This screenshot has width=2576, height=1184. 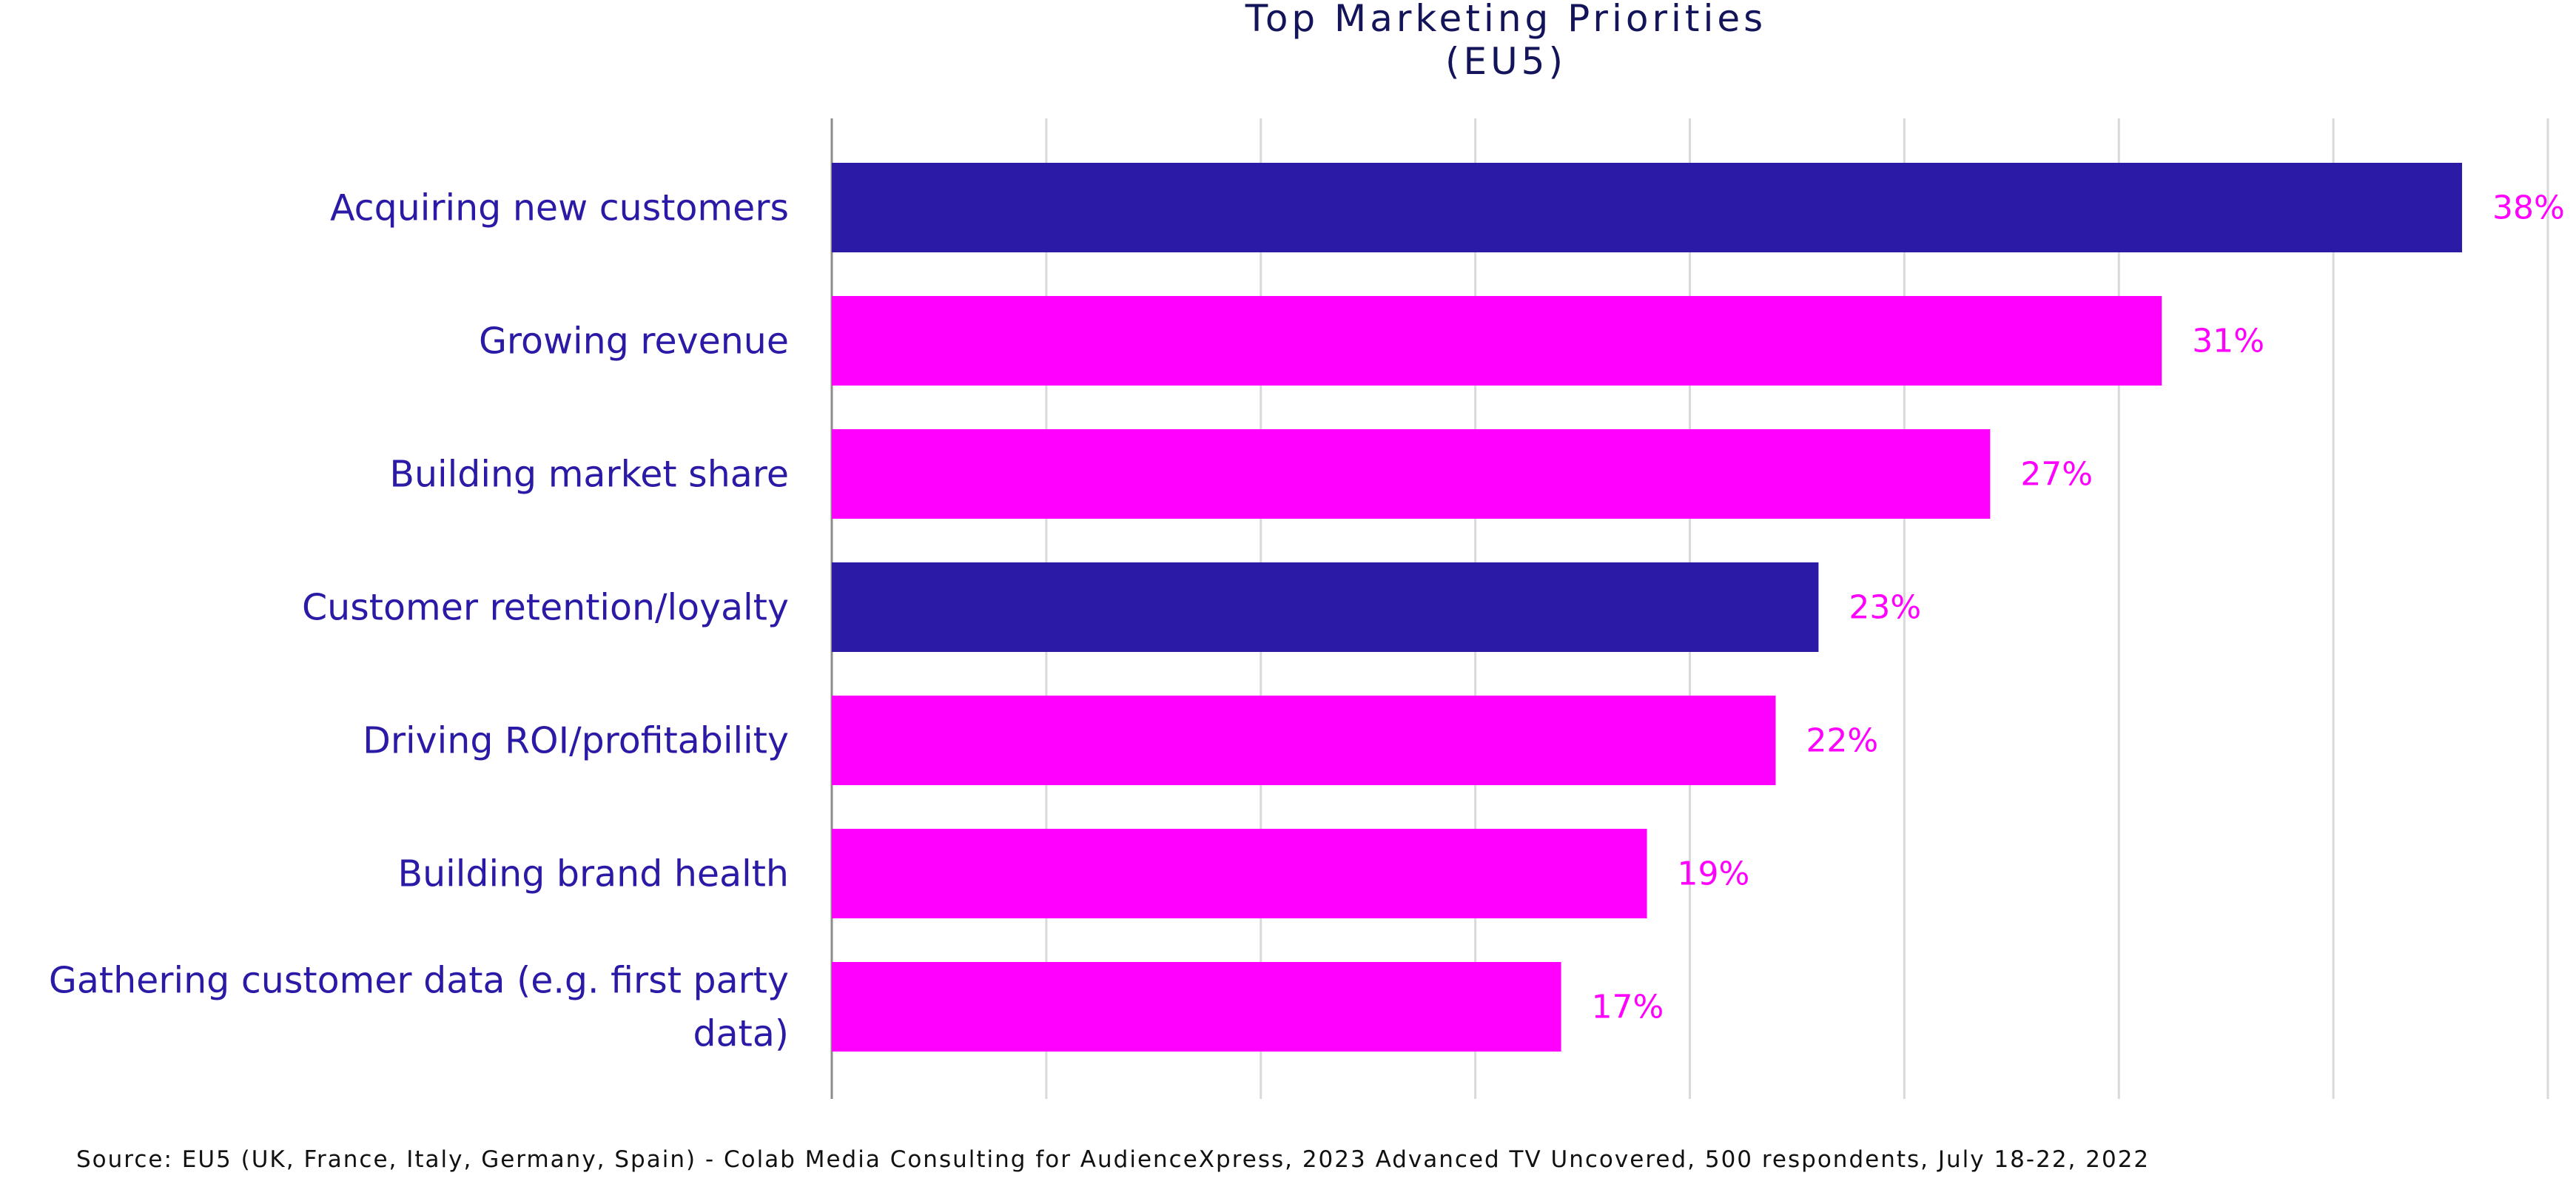 What do you see at coordinates (1628, 1007) in the screenshot?
I see `data-label: 17%` at bounding box center [1628, 1007].